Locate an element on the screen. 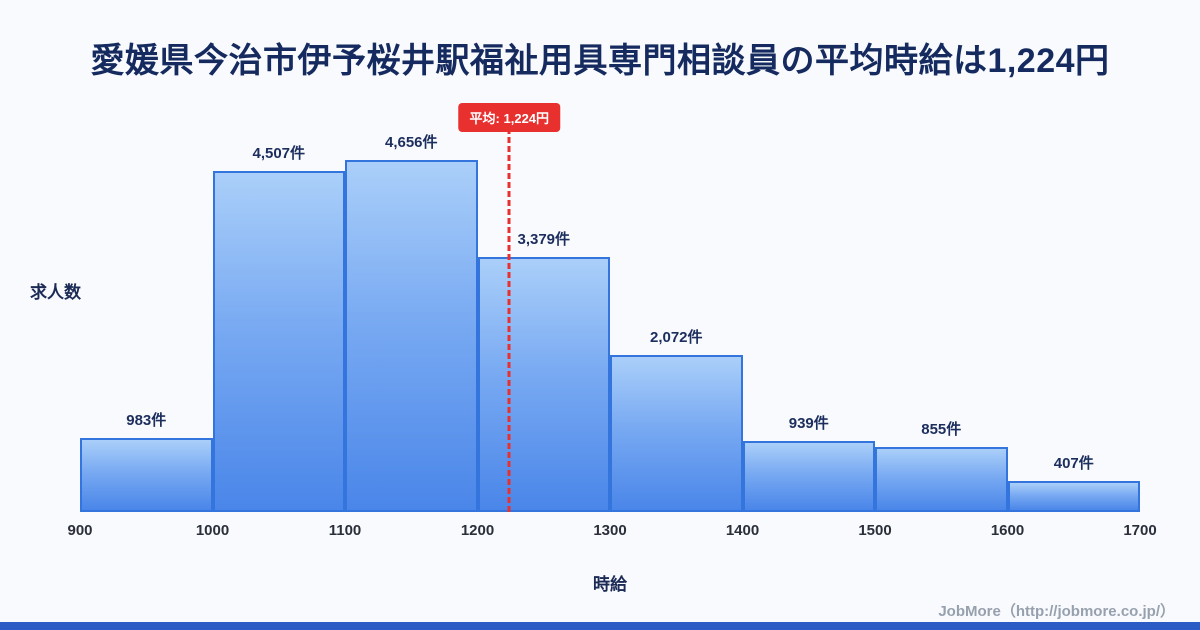  x-tick-label: 1400 is located at coordinates (742, 530).